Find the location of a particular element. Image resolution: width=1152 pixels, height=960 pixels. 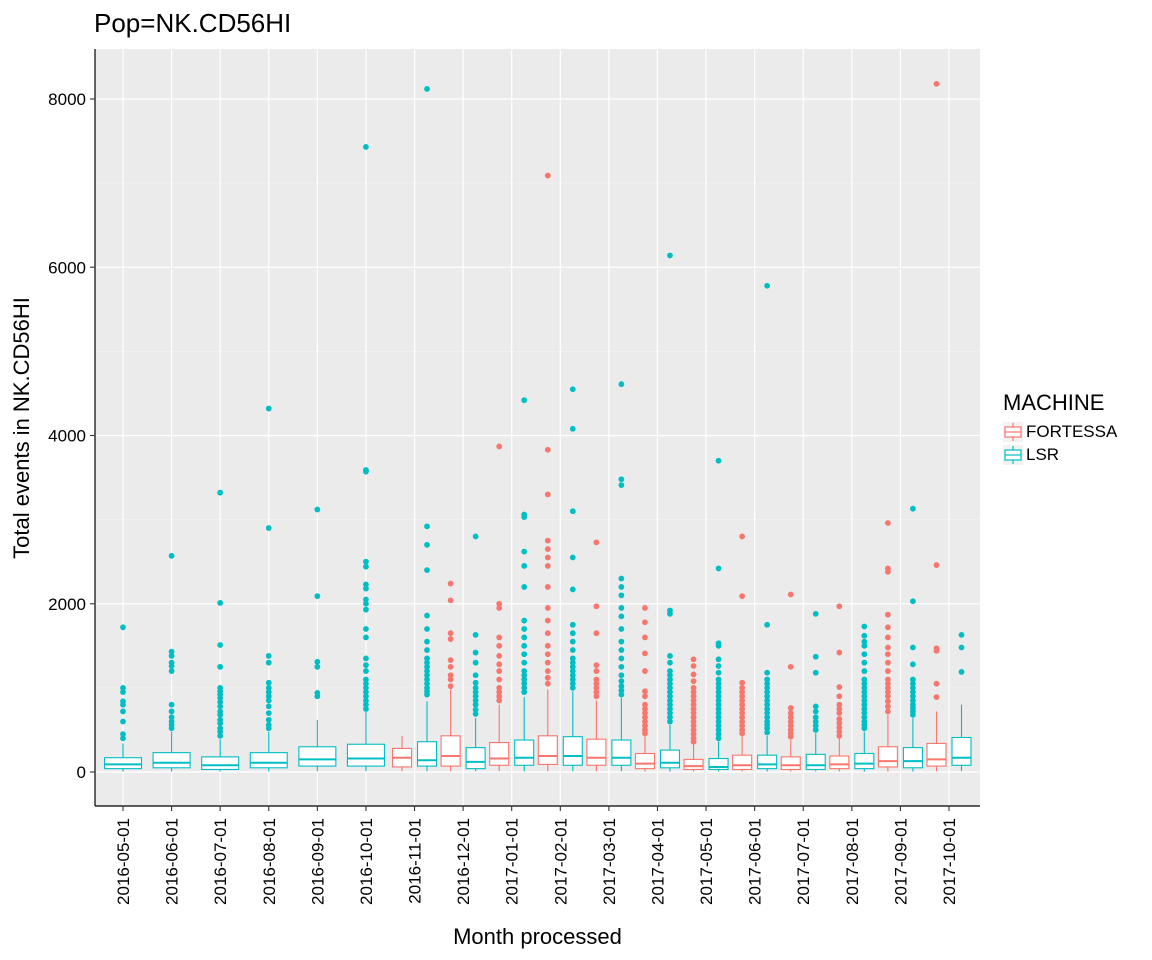

y-tick-label: 0 is located at coordinates (81, 772).